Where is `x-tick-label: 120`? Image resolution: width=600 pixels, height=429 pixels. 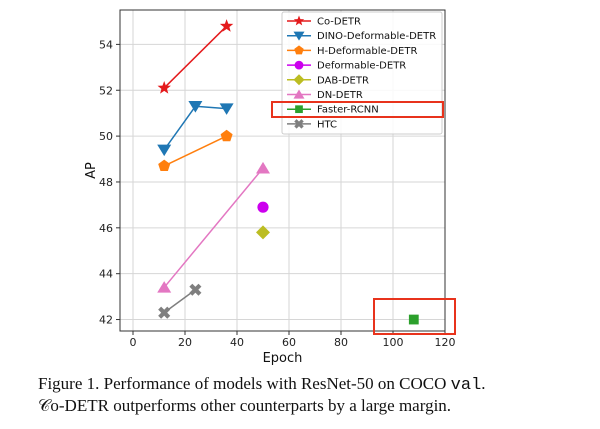 x-tick-label: 120 is located at coordinates (445, 342).